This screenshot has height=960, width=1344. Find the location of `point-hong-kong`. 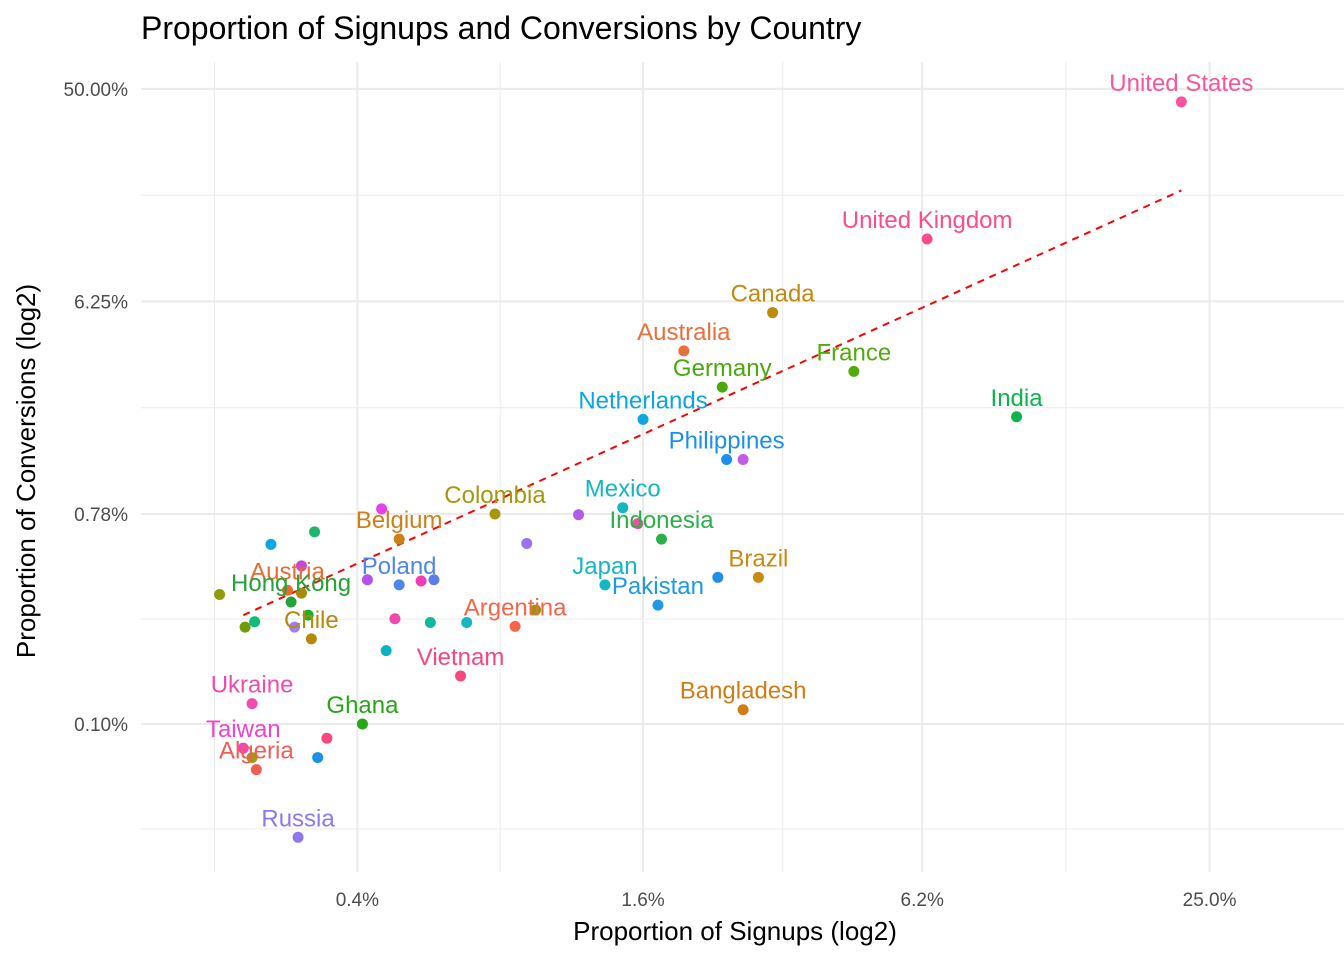

point-hong-kong is located at coordinates (291, 602).